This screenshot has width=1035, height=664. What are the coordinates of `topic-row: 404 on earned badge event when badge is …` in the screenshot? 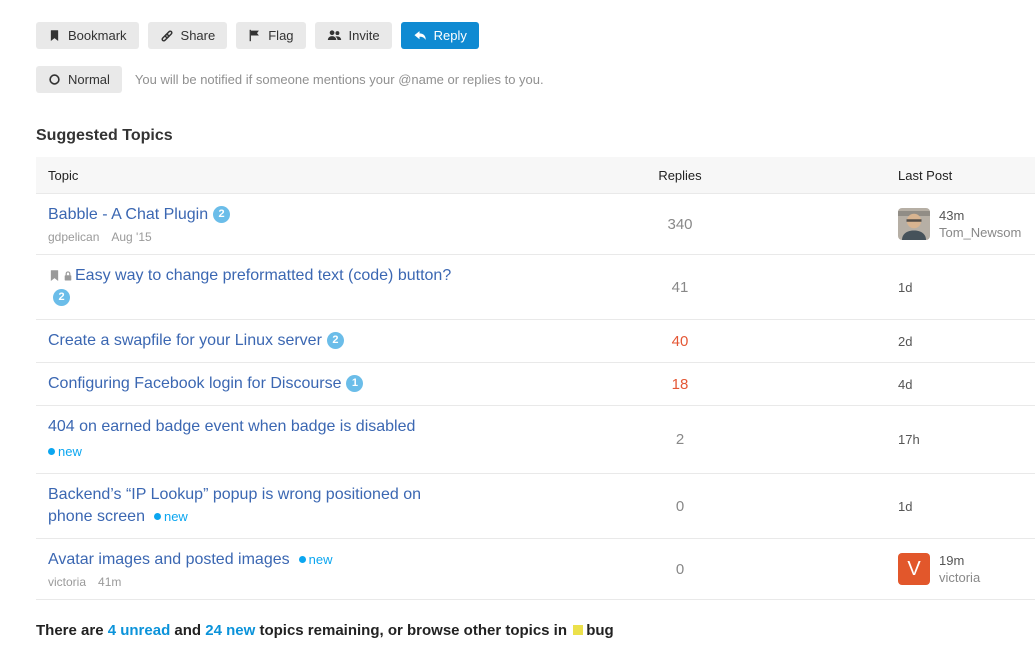 It's located at (535, 440).